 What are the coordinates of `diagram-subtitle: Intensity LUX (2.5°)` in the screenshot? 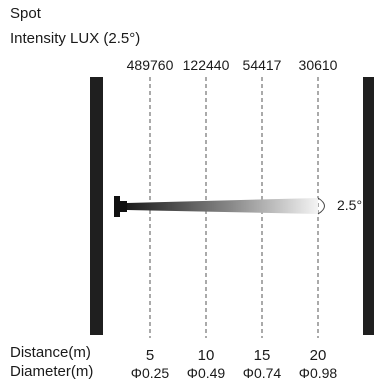 It's located at (75, 38).